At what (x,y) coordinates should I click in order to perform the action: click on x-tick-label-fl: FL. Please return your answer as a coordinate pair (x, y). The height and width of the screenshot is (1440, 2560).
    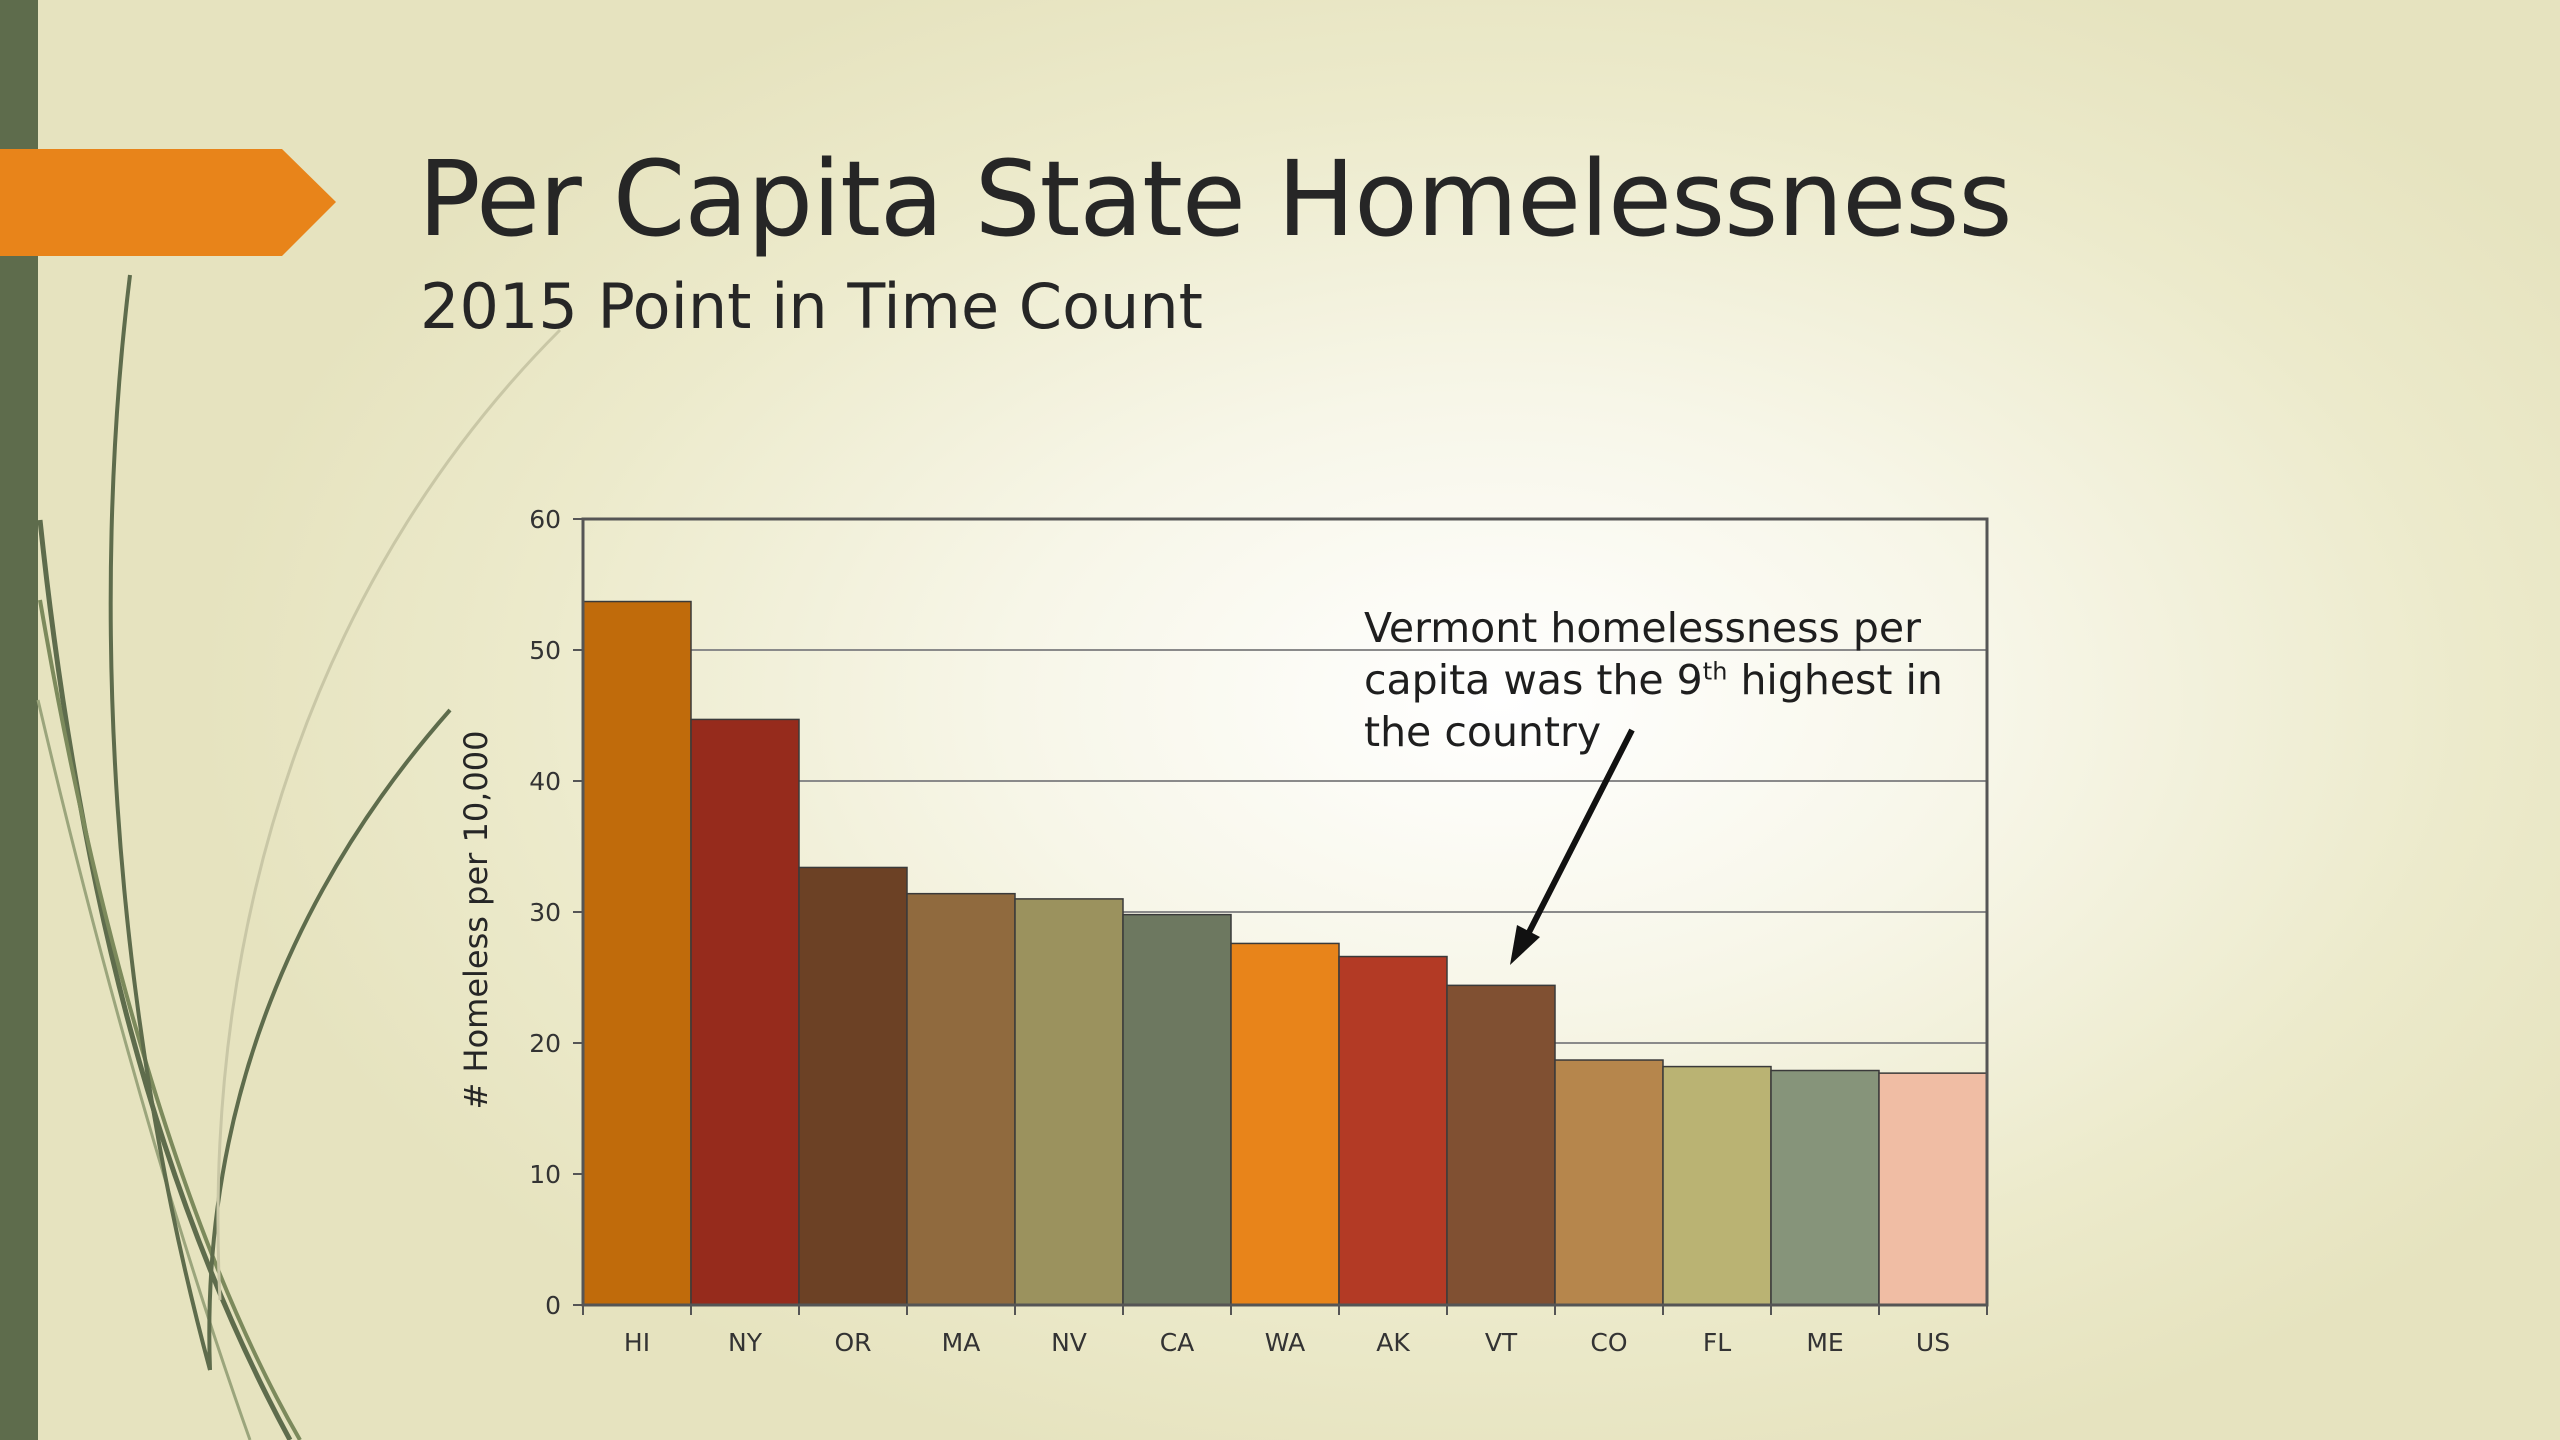
    Looking at the image, I should click on (1717, 1342).